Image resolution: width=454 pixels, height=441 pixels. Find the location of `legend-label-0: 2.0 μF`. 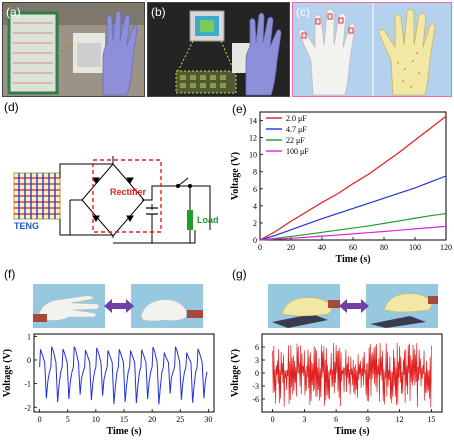

legend-label-0: 2.0 μF is located at coordinates (296, 118).